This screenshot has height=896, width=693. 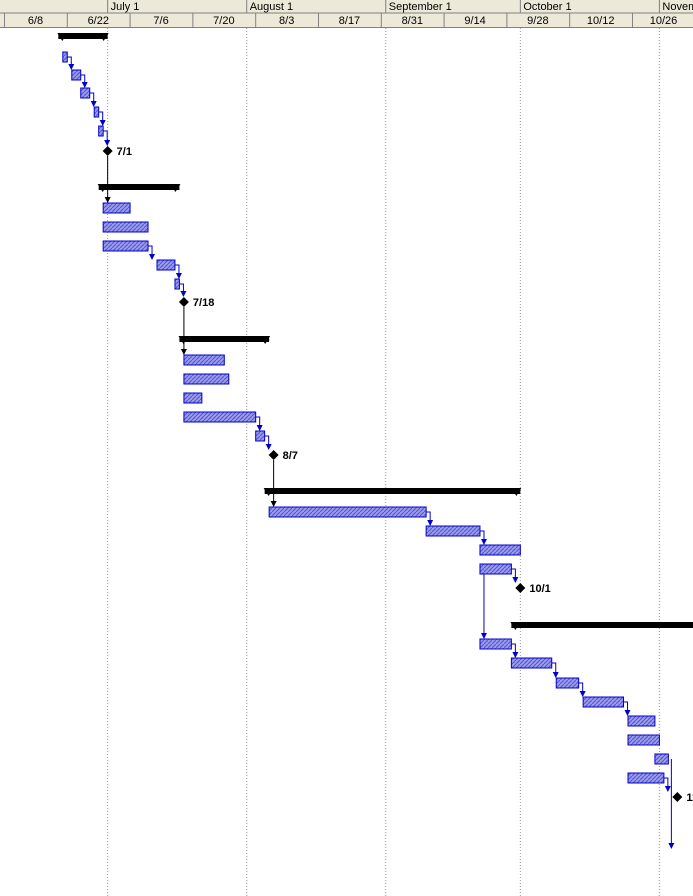 I want to click on milestone: 8/7, so click(x=283, y=456).